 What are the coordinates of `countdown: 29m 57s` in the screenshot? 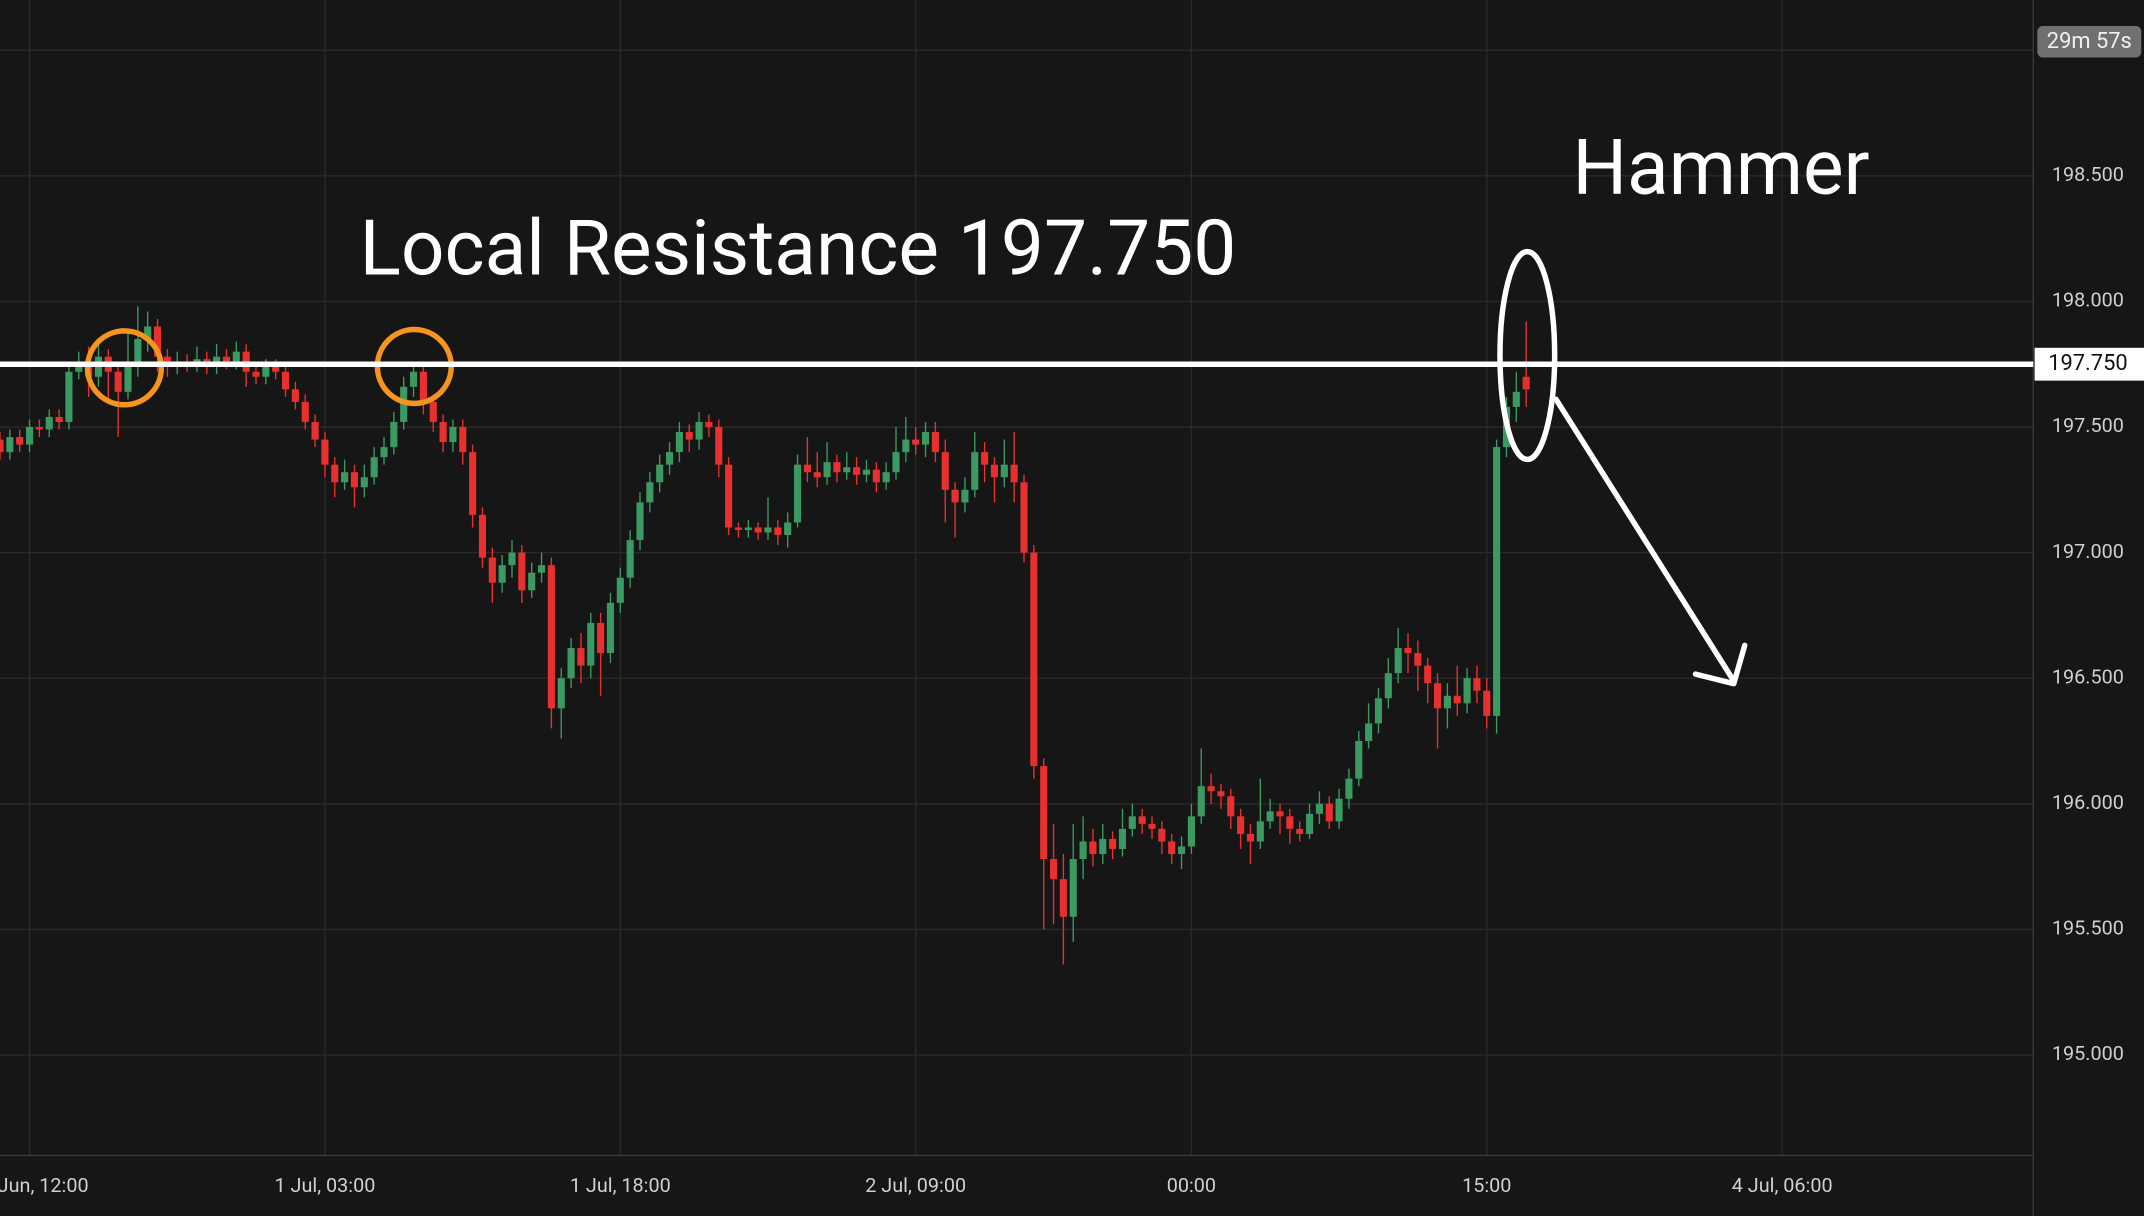 It's located at (2089, 41).